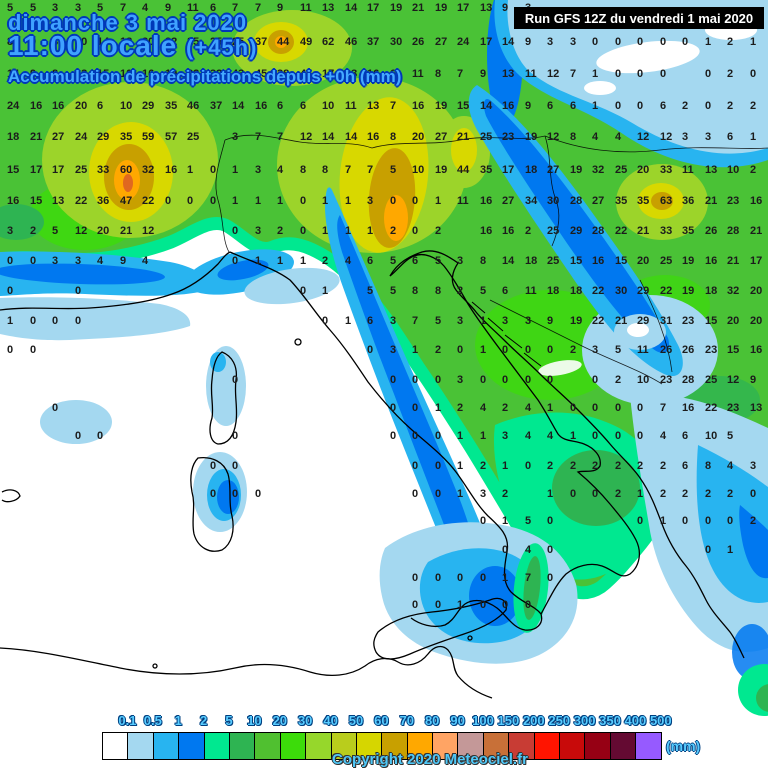 The image size is (768, 768). I want to click on grid-value: 24, so click(13, 106).